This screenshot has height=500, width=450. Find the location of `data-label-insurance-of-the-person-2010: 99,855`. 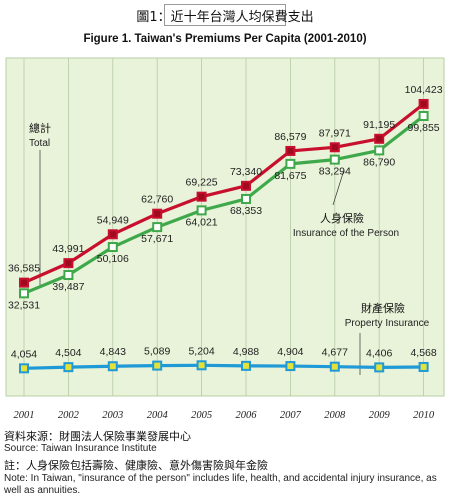

data-label-insurance-of-the-person-2010: 99,855 is located at coordinates (424, 128).